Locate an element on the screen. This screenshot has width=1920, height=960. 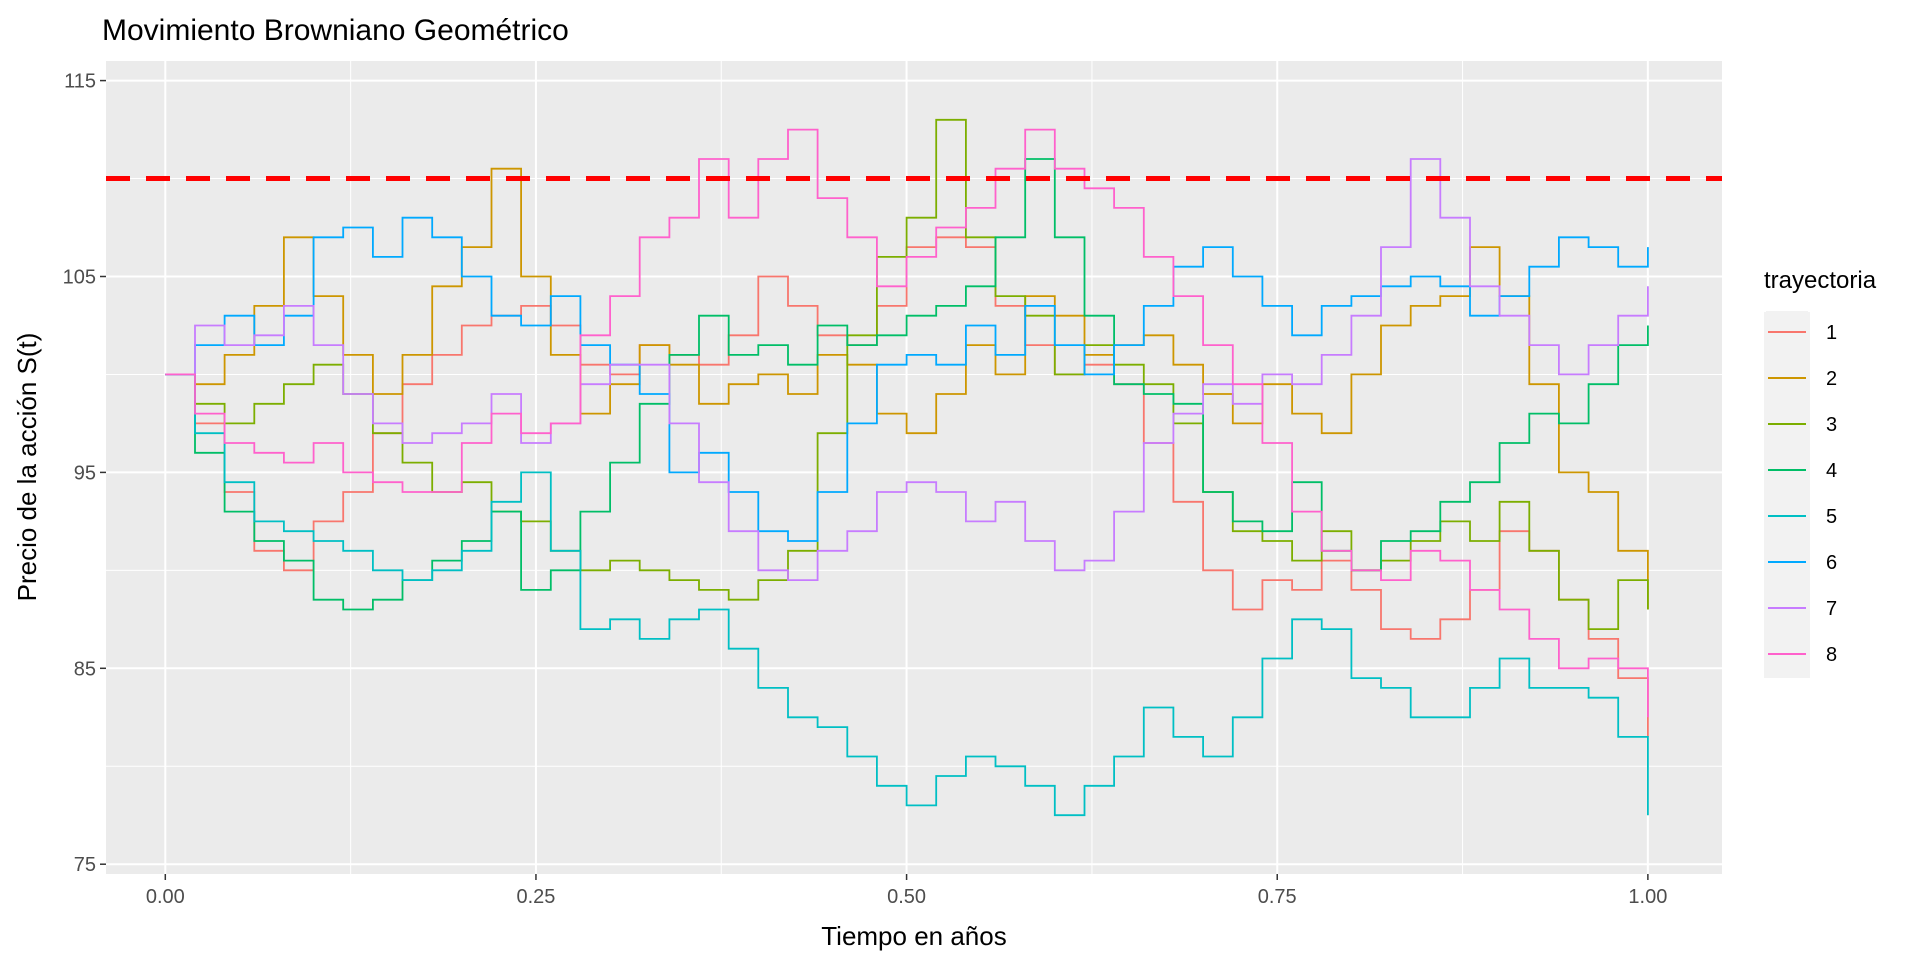
x-tick-label: 0.50 is located at coordinates (906, 897).